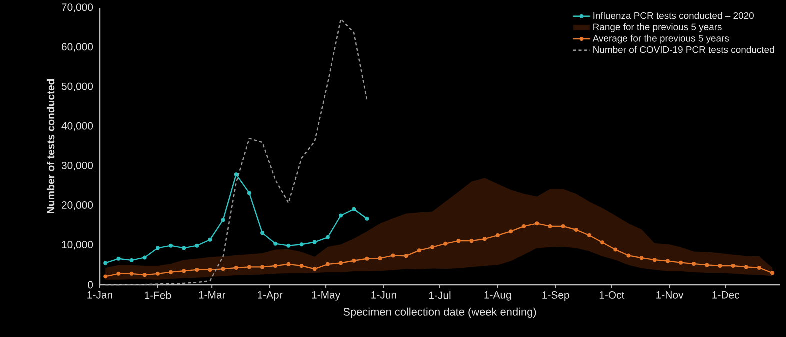 This screenshot has height=337, width=786. Describe the element at coordinates (78, 206) in the screenshot. I see `y-tick-label: 20,000` at that location.